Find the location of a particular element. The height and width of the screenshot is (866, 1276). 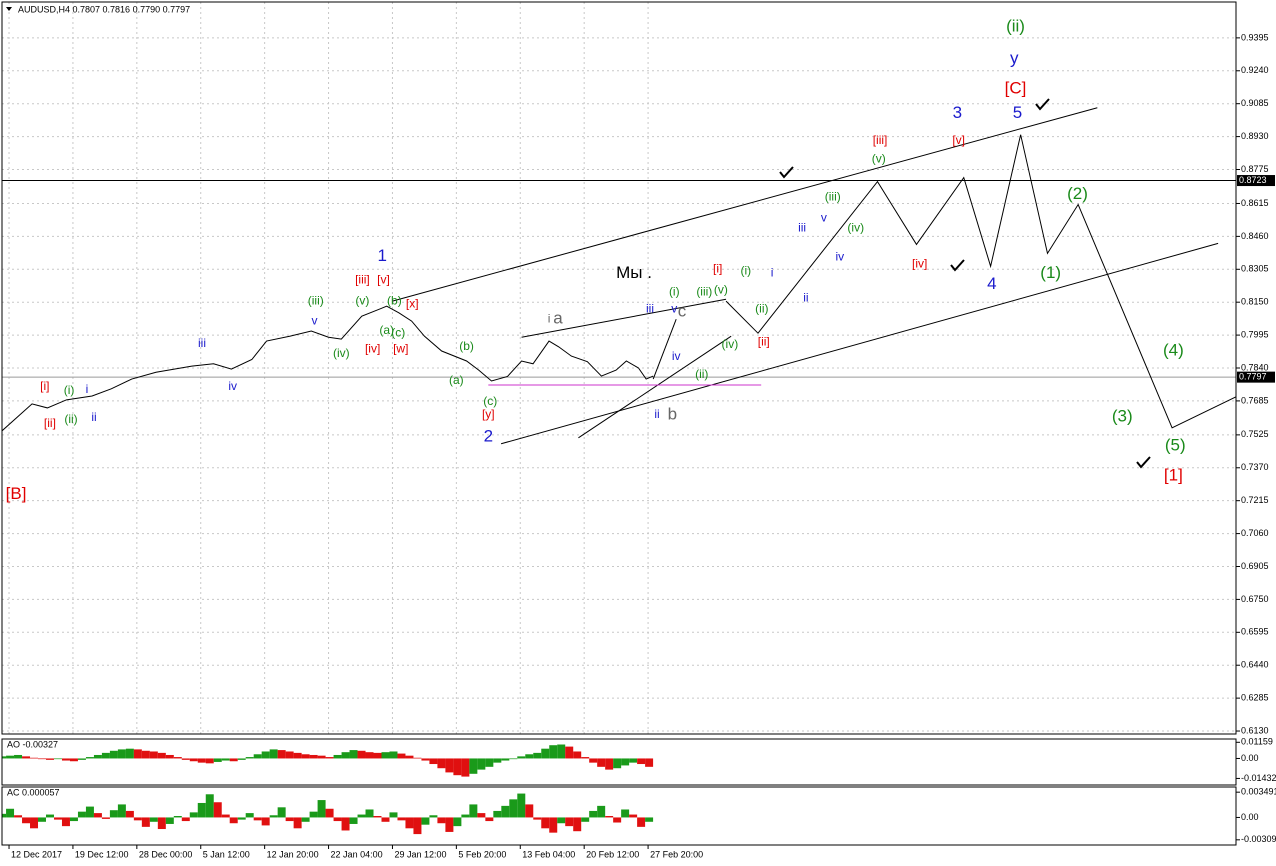

wave-label: (c) is located at coordinates (490, 401).